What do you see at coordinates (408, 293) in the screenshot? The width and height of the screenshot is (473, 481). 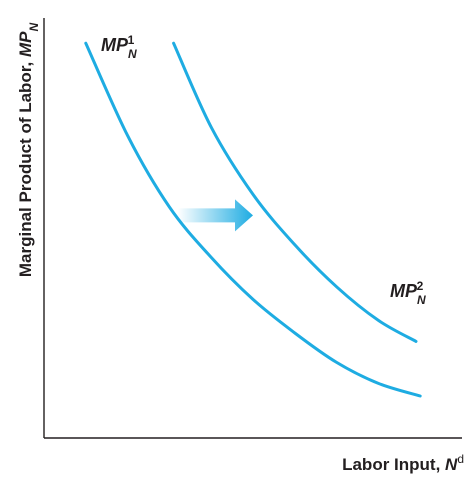 I see `series-2-label: MPN2` at bounding box center [408, 293].